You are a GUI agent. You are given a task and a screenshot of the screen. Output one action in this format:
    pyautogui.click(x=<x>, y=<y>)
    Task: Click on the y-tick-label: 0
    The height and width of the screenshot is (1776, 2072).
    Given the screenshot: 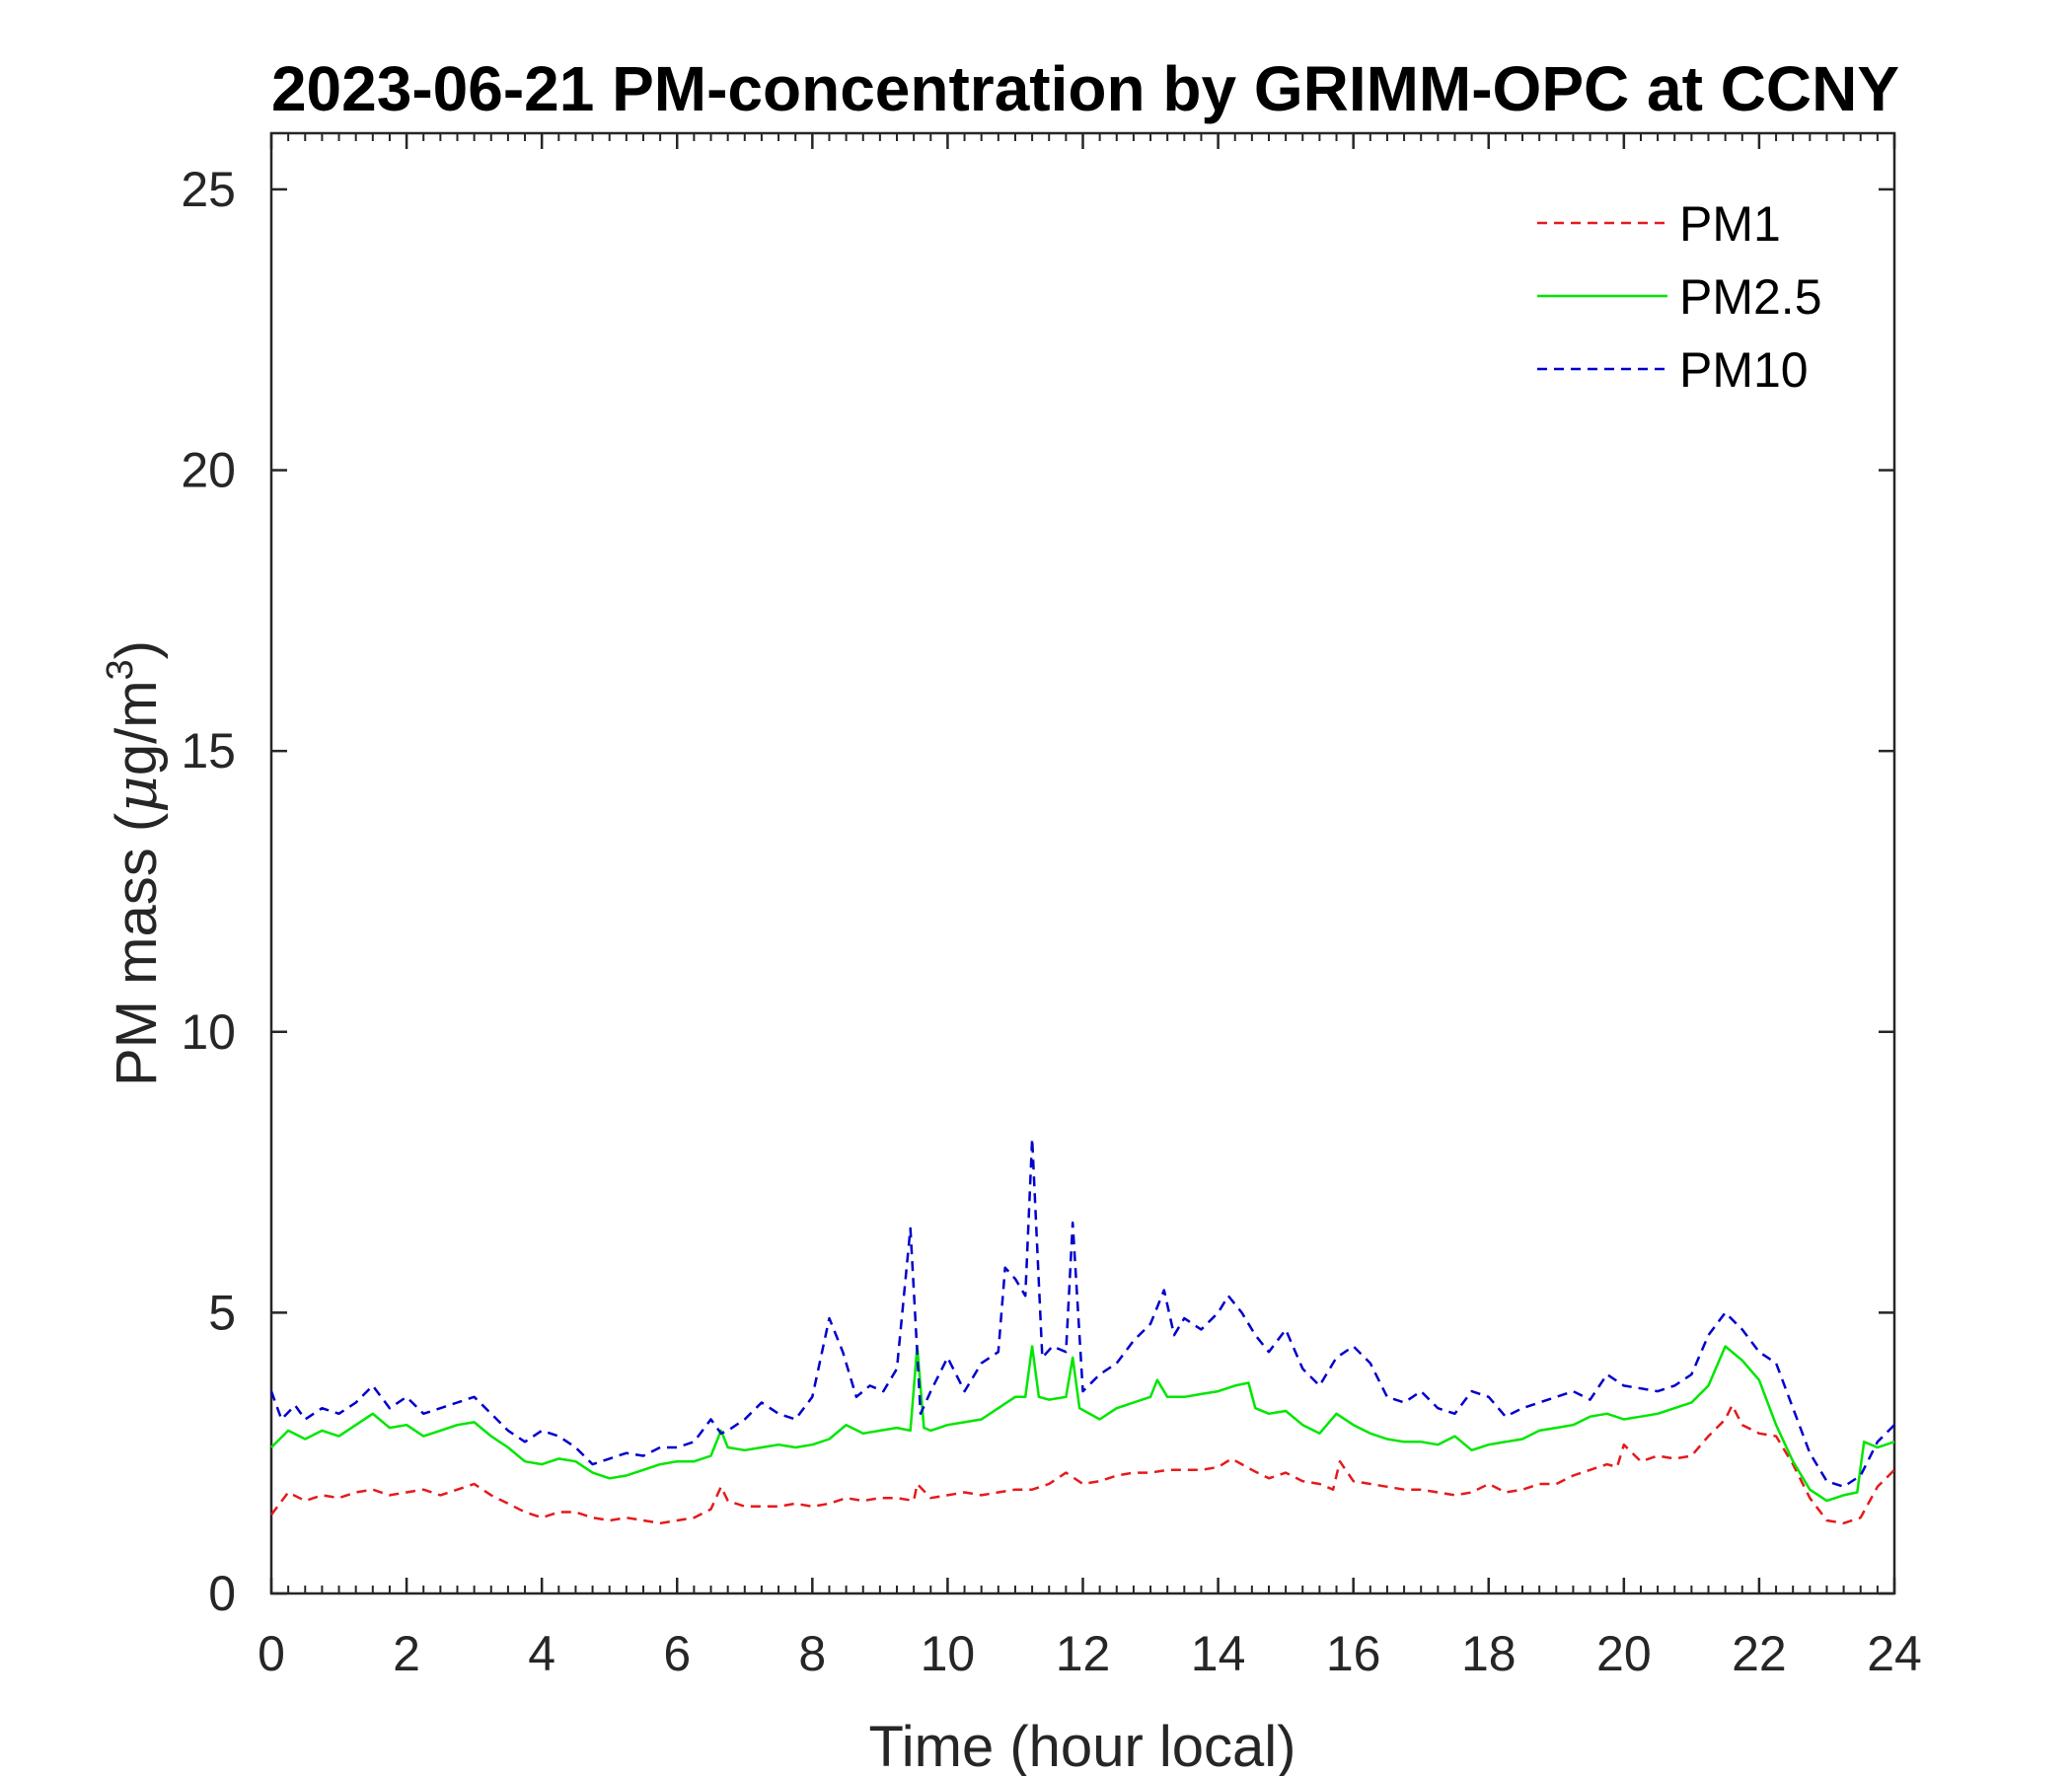 What is the action you would take?
    pyautogui.click(x=222, y=1594)
    